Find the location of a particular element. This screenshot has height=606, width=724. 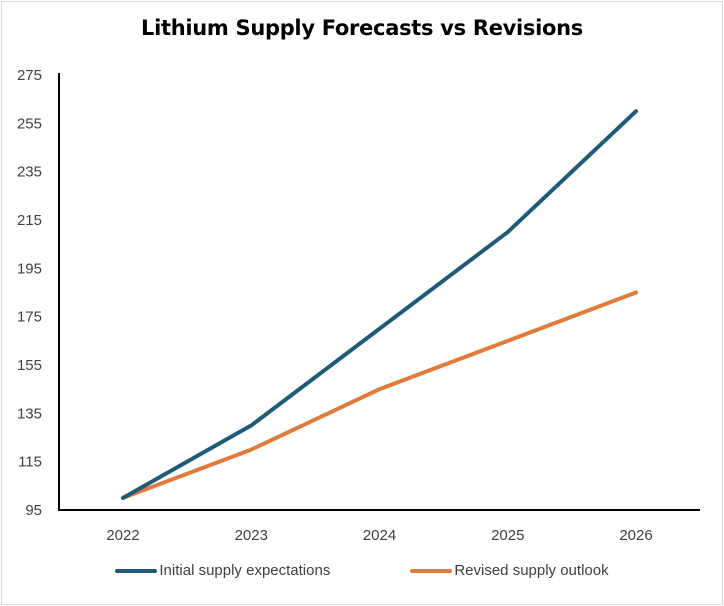

x-axis-ticks: 2022 2023 2024 2025 2026 is located at coordinates (379, 535).